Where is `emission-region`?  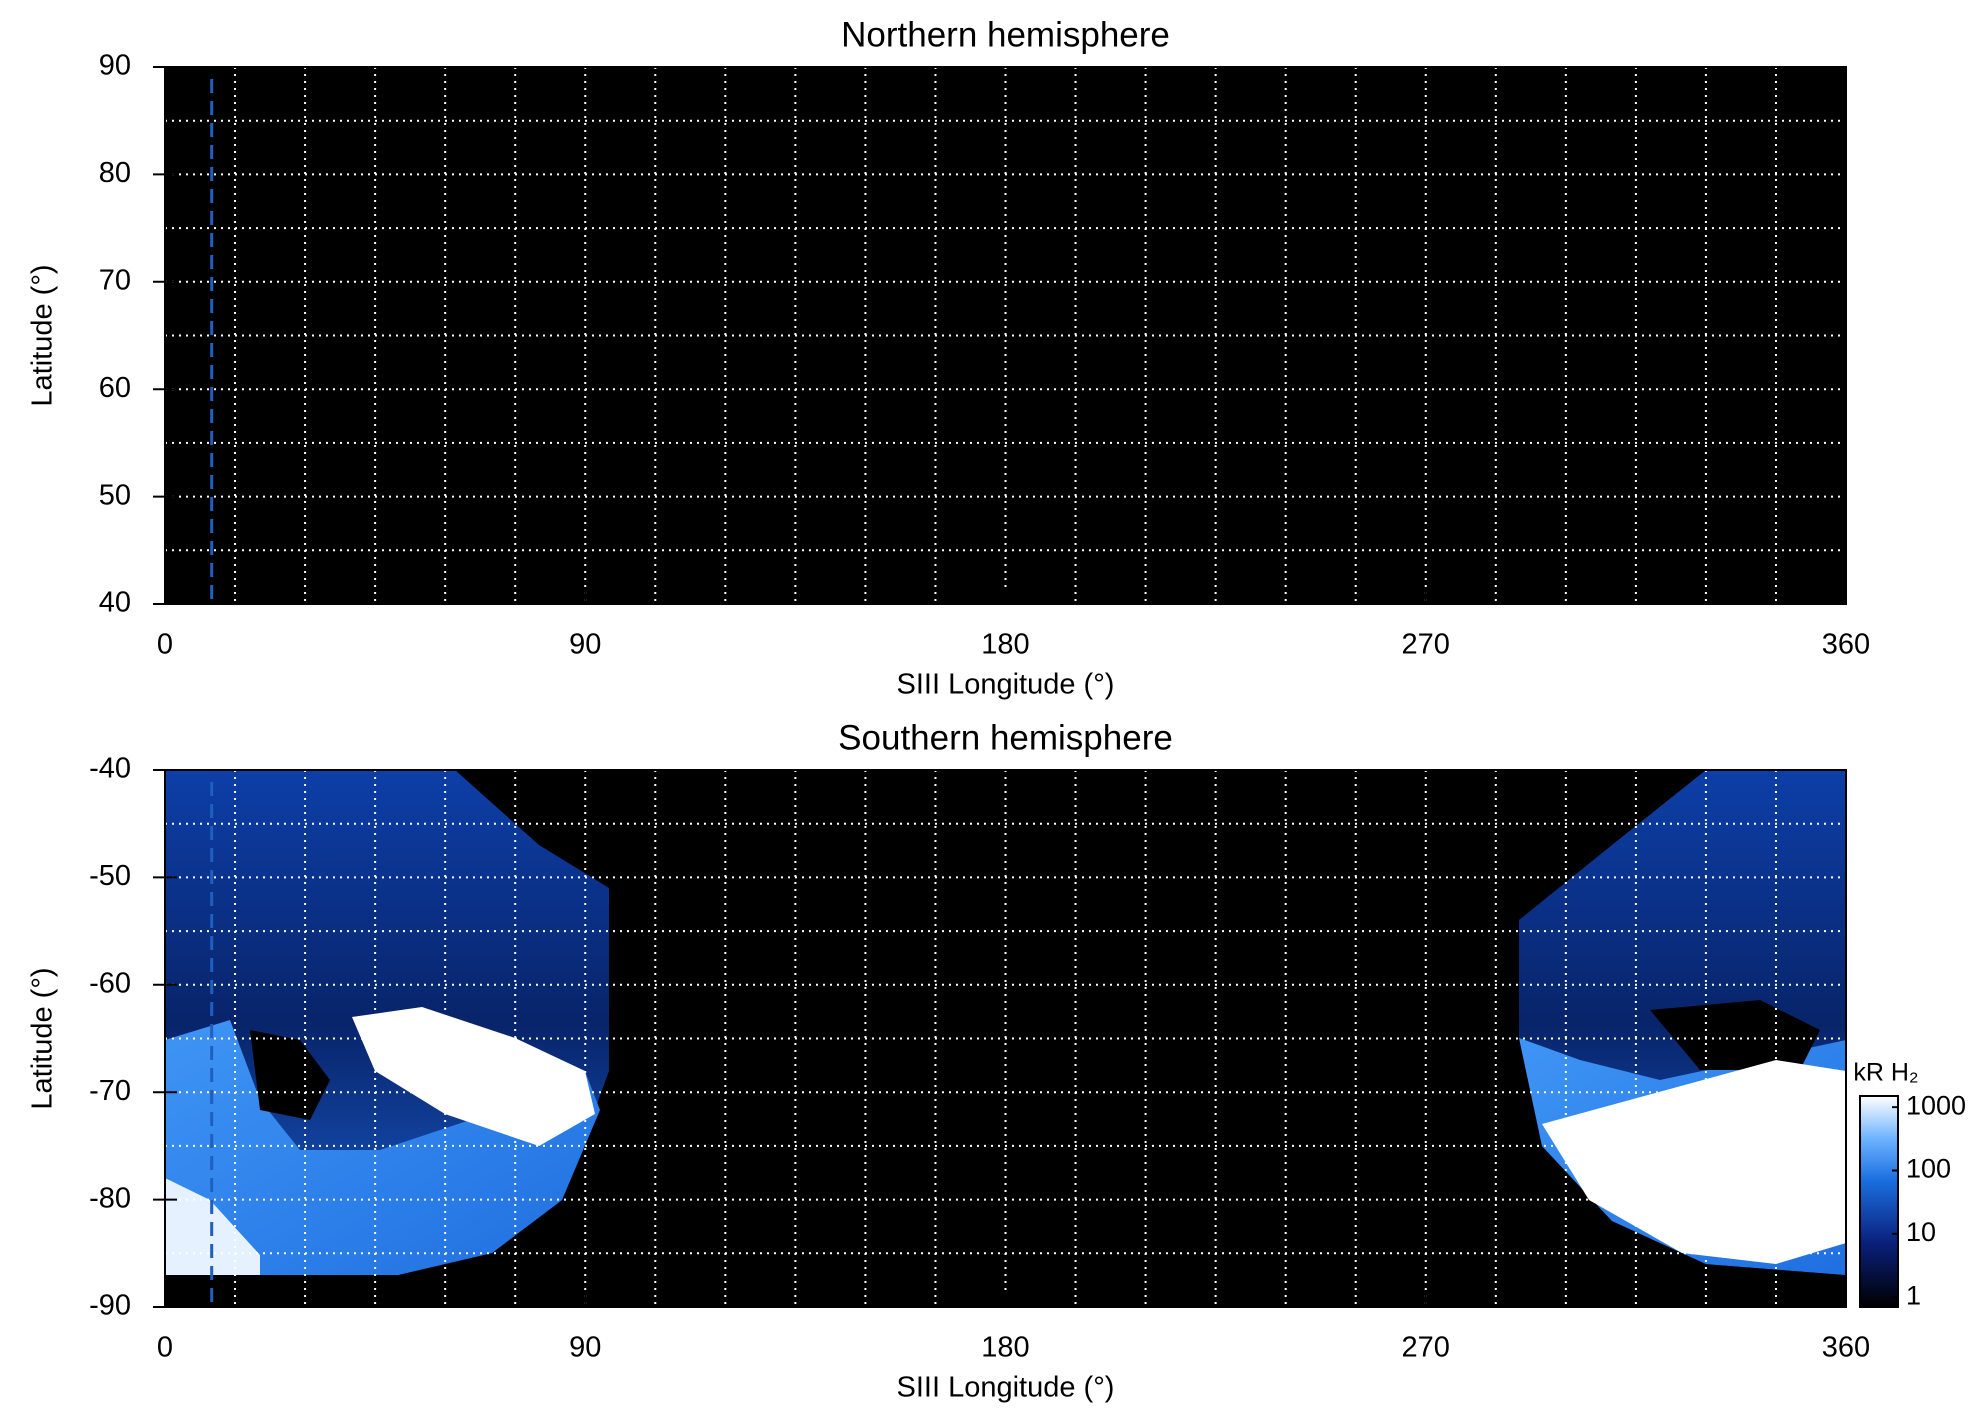
emission-region is located at coordinates (382, 1147).